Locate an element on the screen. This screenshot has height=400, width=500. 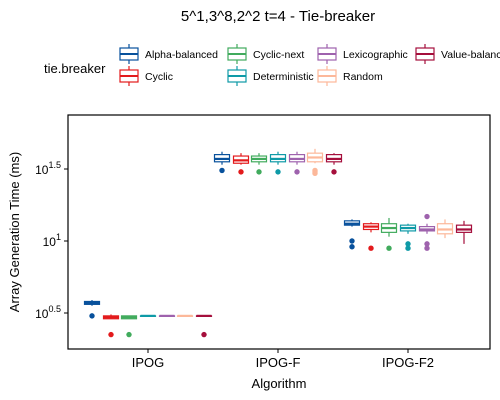
legend-label: Cyclic-next is located at coordinates (278, 55).